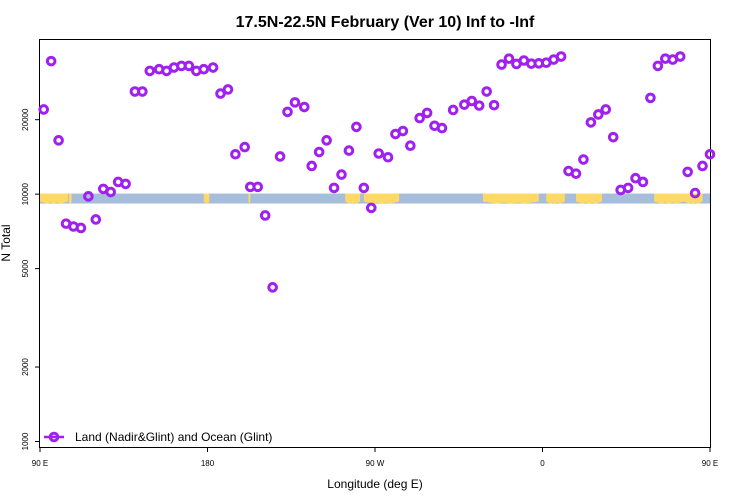 This screenshot has width=750, height=500. What do you see at coordinates (542, 463) in the screenshot?
I see `x-tick-label: 0` at bounding box center [542, 463].